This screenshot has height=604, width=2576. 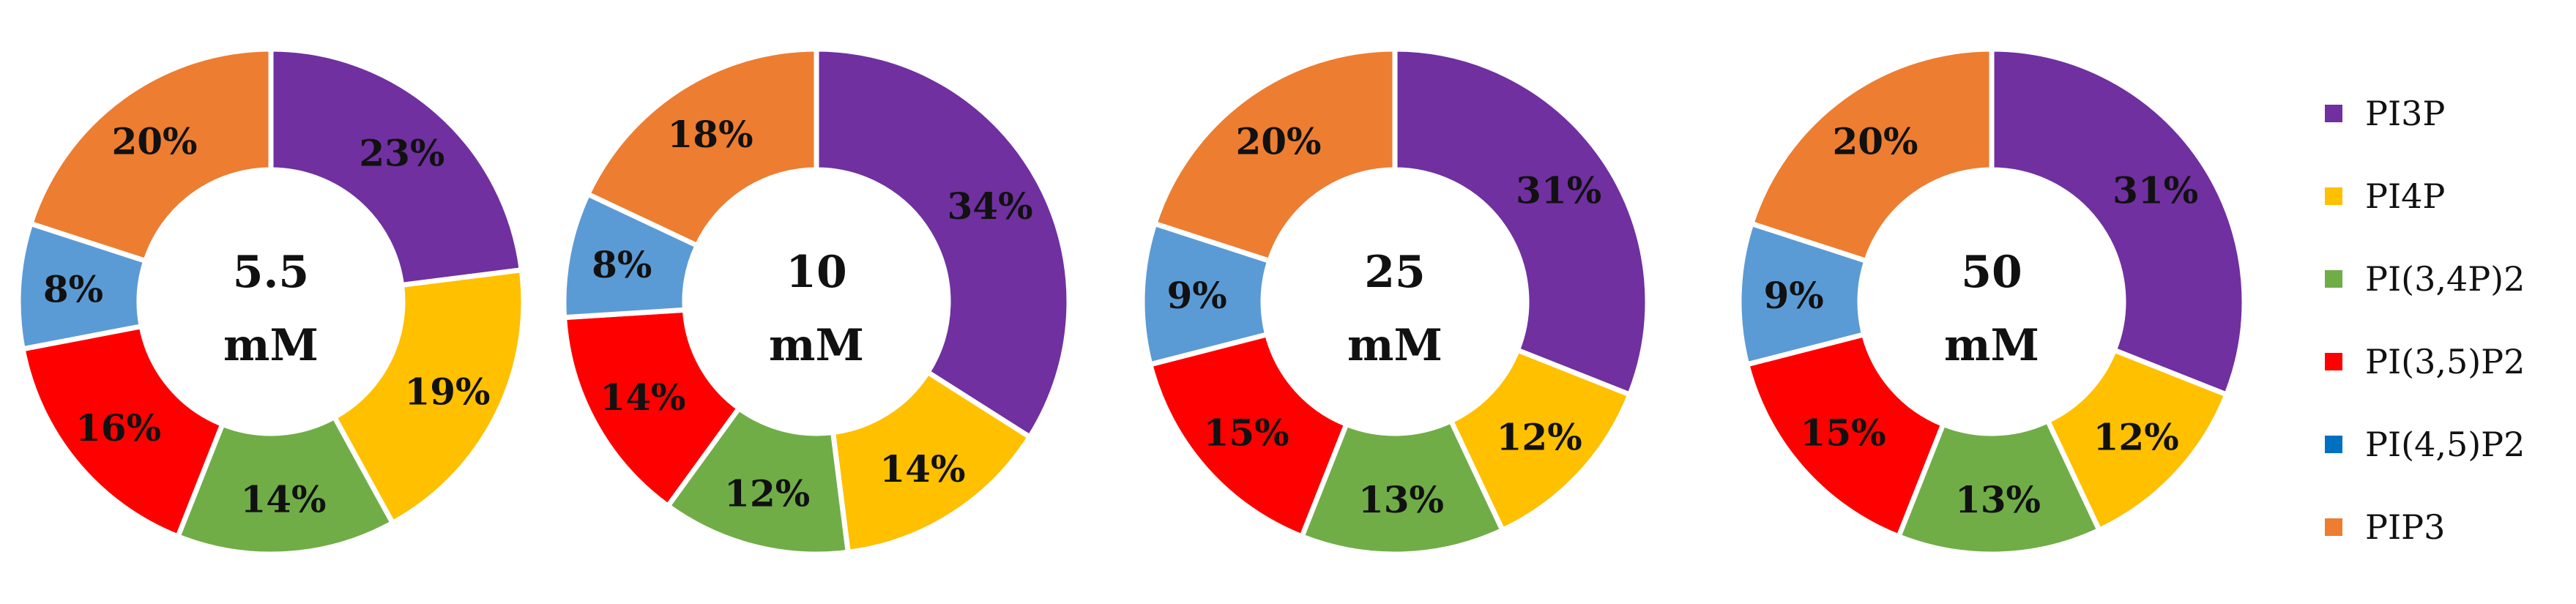 What do you see at coordinates (2425, 320) in the screenshot?
I see `legend: PI3P PI4P PI(3,4P)2 PI(3,5)P2 PI(4,5)P2 PIP3` at bounding box center [2425, 320].